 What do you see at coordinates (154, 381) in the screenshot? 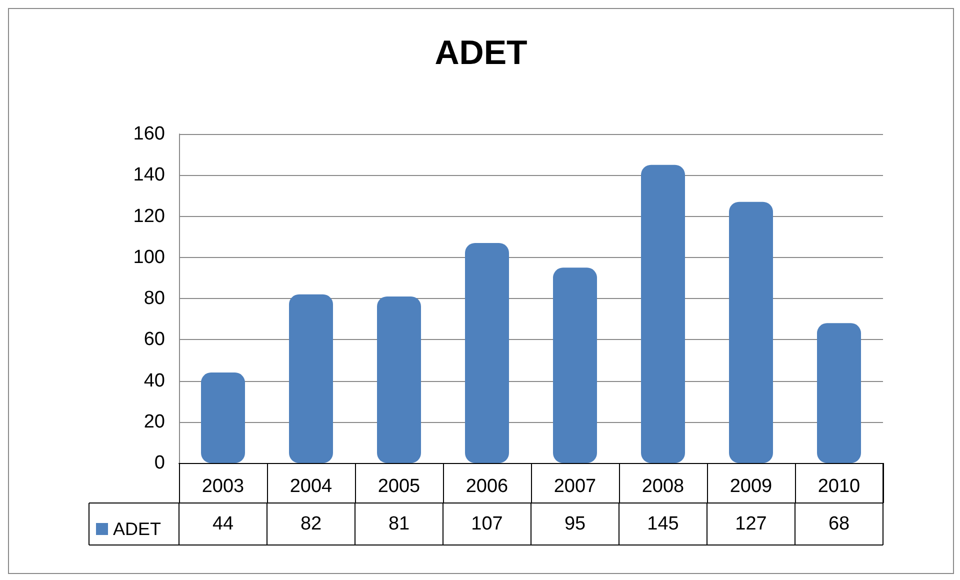
I see `y-tick-label: 40` at bounding box center [154, 381].